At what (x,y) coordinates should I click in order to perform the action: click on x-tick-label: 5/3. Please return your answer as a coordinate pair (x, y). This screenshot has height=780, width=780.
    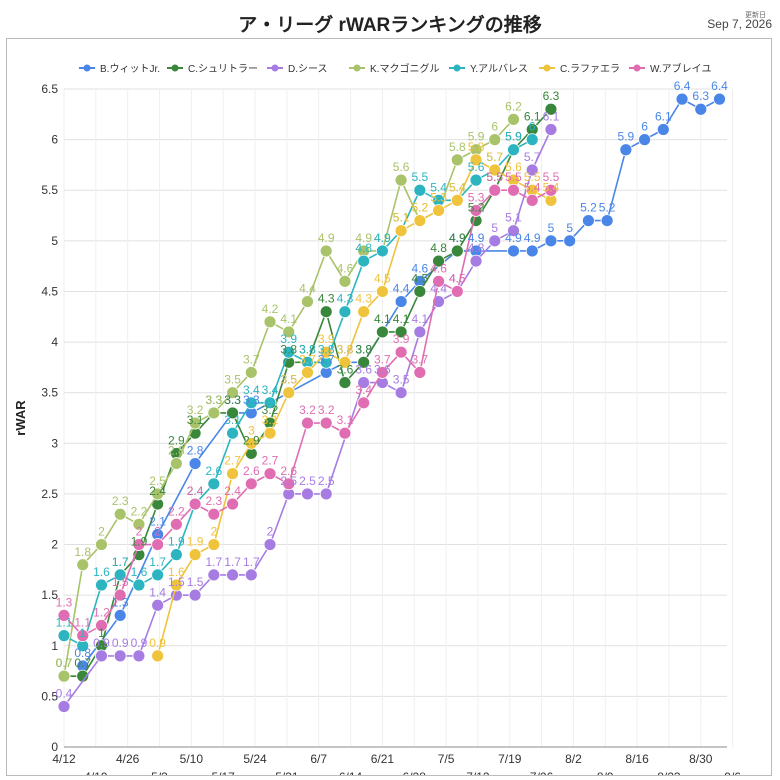
    Looking at the image, I should click on (159, 772).